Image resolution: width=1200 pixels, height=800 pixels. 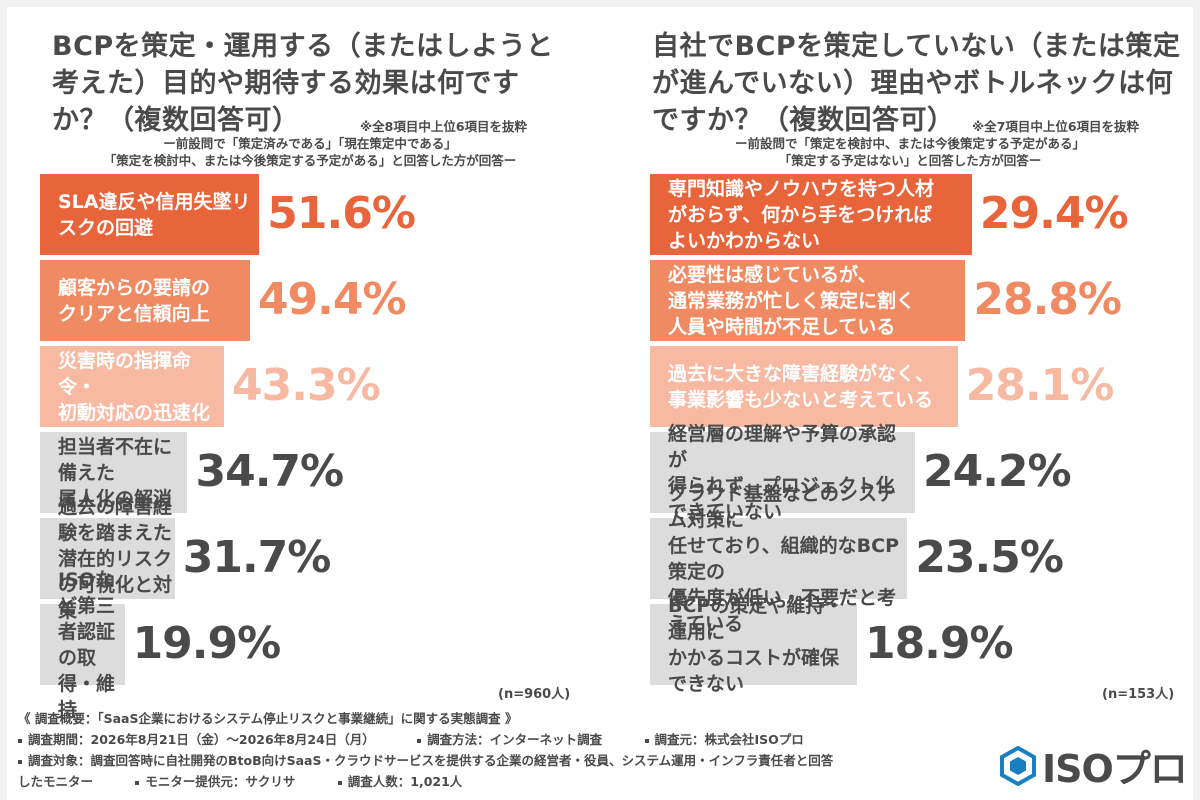 What do you see at coordinates (87, 644) in the screenshot?
I see `left-bar-label-6: ISOなど第三者認証 の取得・維持` at bounding box center [87, 644].